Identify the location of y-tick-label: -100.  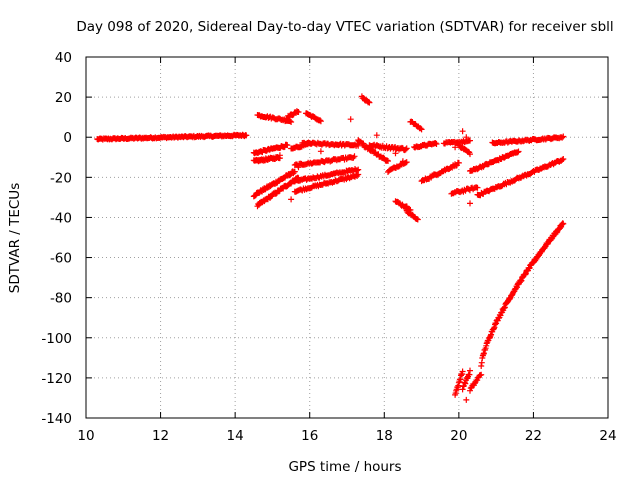
(56, 339).